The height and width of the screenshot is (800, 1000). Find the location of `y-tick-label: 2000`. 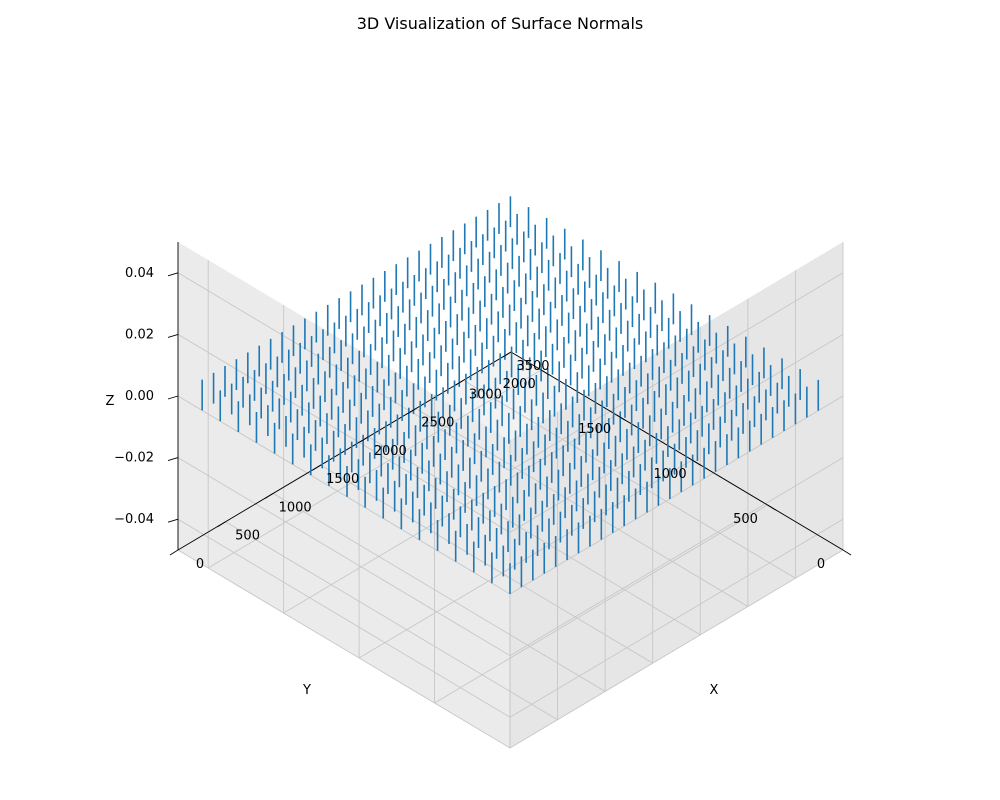

y-tick-label: 2000 is located at coordinates (519, 384).